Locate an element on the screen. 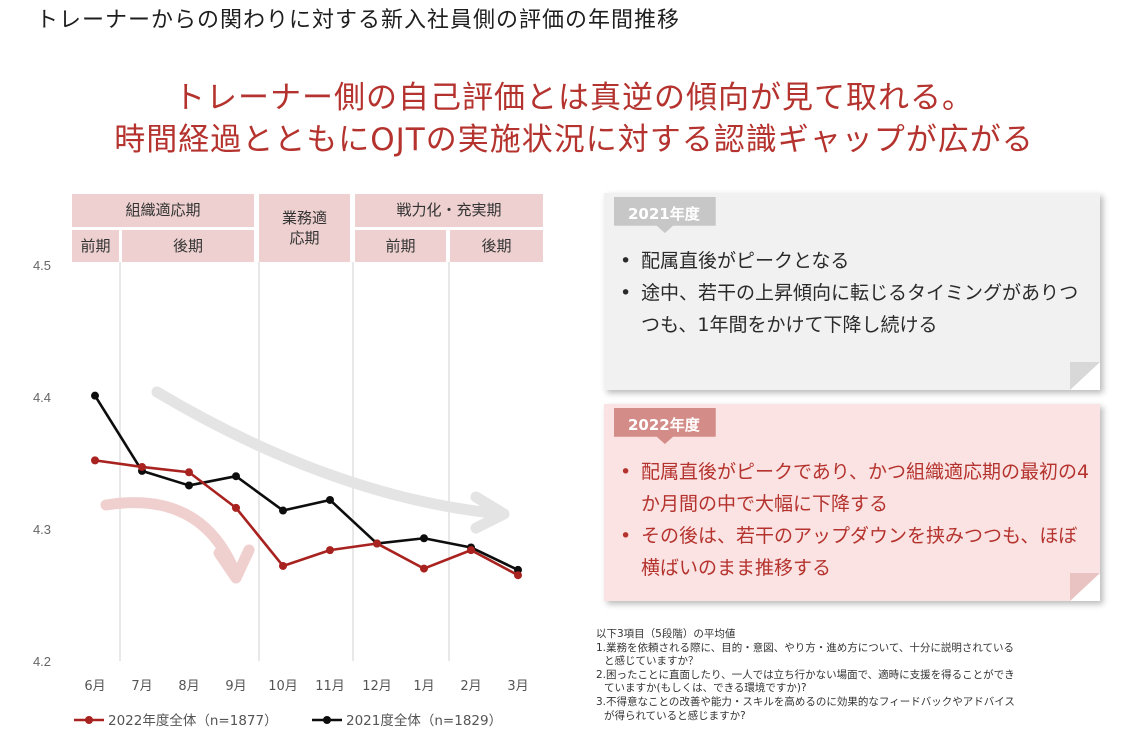 The image size is (1148, 740). phase-org-early: 前期 is located at coordinates (95, 246).